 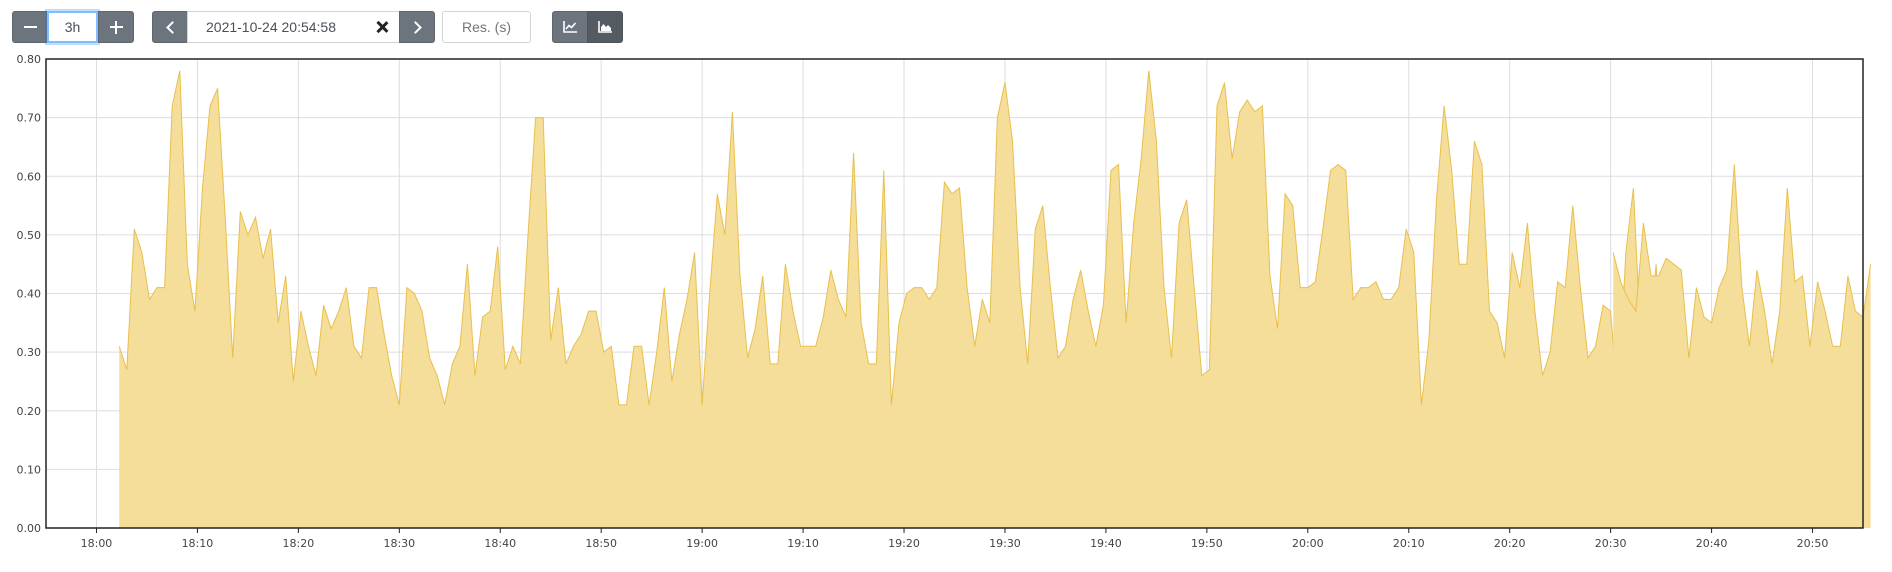 I want to click on x-tick-label: 18:00, so click(x=97, y=543).